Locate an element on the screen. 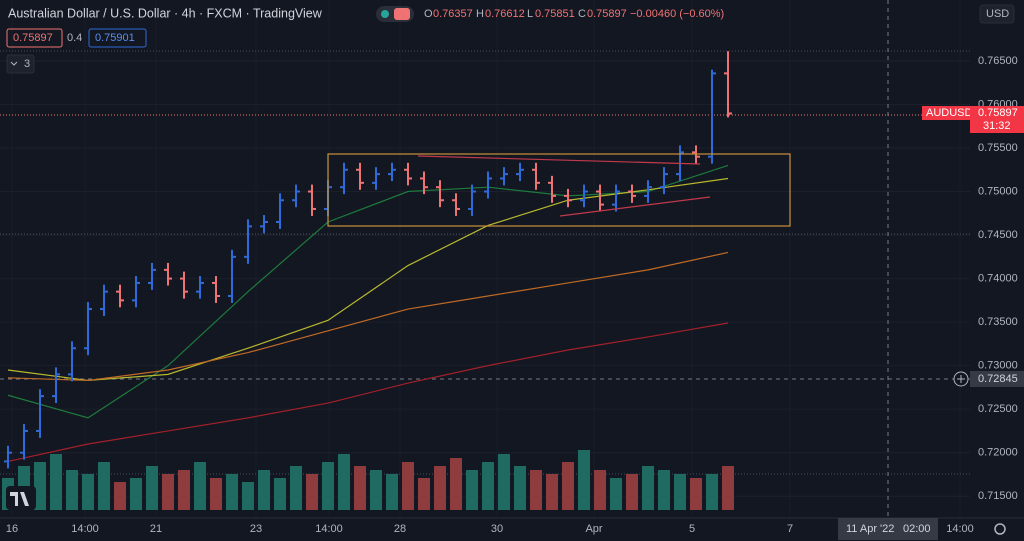 This screenshot has height=541, width=1024. crosshair-time-bg is located at coordinates (888, 529).